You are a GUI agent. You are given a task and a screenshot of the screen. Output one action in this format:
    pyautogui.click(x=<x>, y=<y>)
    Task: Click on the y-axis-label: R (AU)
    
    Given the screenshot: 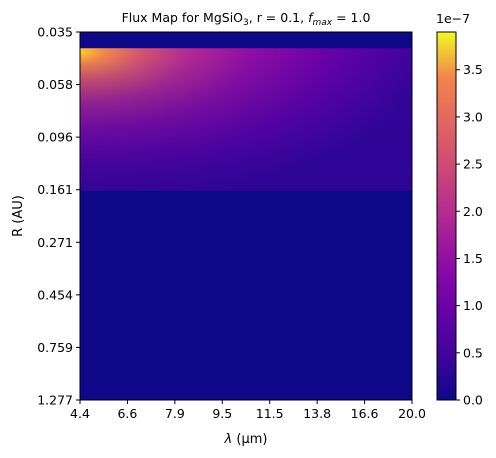 What is the action you would take?
    pyautogui.click(x=18, y=216)
    